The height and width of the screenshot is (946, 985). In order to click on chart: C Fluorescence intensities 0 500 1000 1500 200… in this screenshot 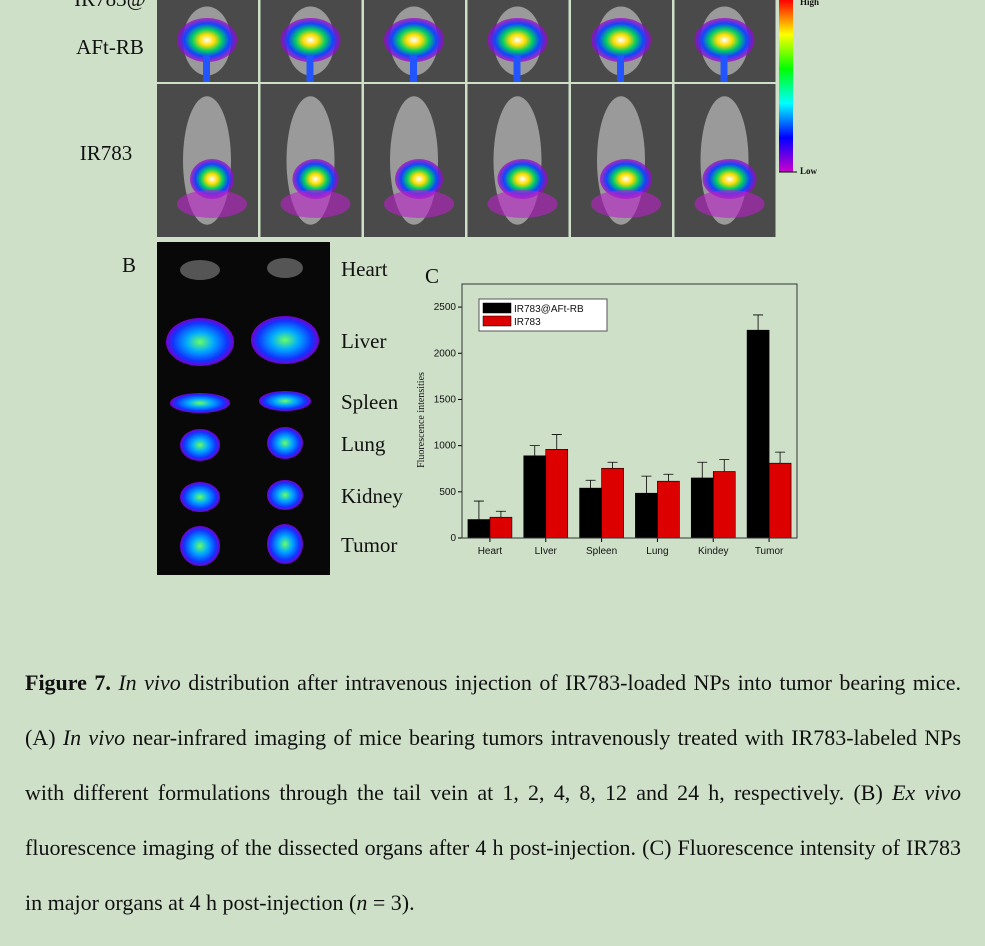, I will do `click(607, 410)`.